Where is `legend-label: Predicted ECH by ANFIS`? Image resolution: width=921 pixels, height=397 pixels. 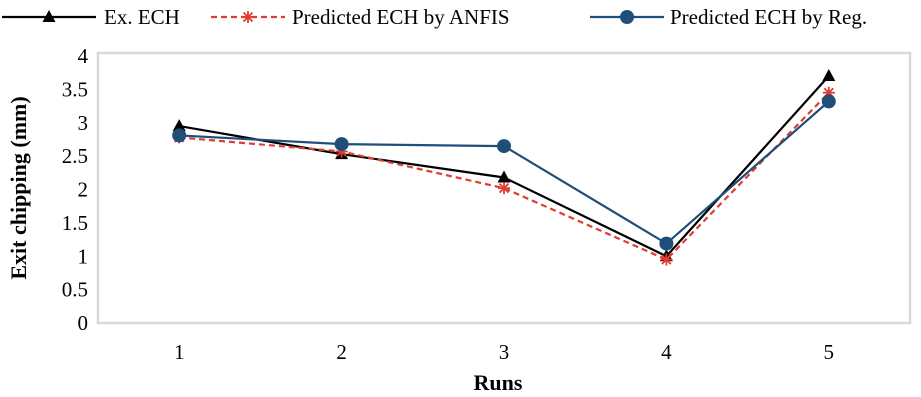
legend-label: Predicted ECH by ANFIS is located at coordinates (401, 17).